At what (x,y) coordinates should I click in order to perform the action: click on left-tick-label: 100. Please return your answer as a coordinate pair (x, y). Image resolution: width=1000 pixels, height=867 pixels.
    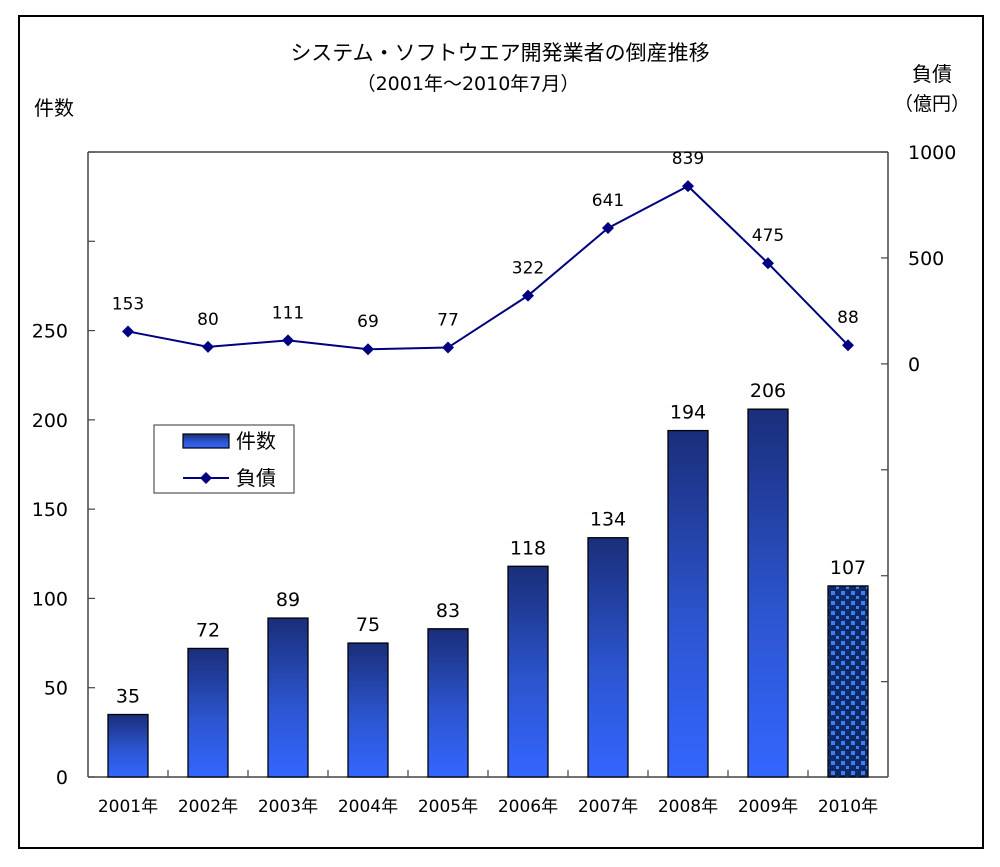
    Looking at the image, I should click on (50, 599).